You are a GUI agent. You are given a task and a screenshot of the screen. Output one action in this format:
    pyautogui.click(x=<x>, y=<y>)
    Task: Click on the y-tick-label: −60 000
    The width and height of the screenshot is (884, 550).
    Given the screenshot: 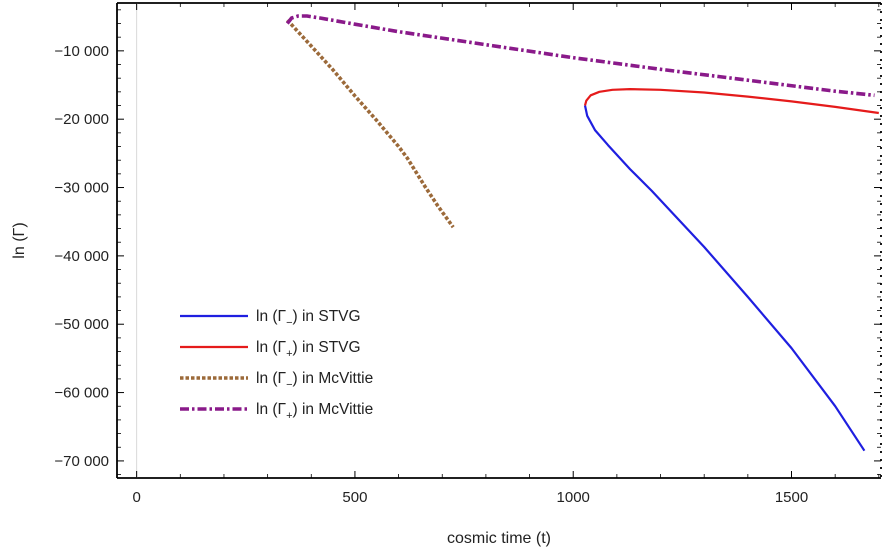 What is the action you would take?
    pyautogui.click(x=81, y=393)
    